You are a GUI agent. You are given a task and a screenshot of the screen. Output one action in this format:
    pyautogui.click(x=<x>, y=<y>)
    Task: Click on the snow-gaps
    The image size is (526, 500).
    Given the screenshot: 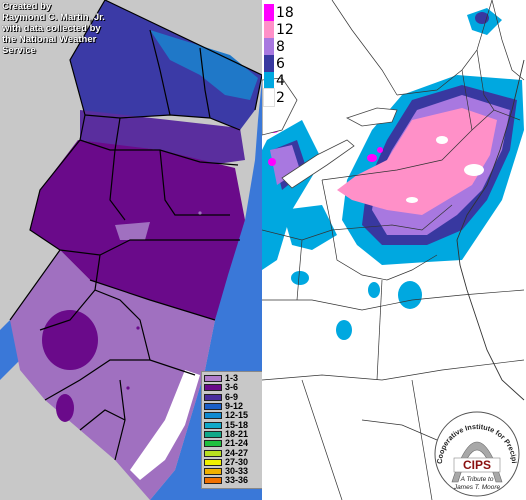 What is the action you would take?
    pyautogui.click(x=445, y=169)
    